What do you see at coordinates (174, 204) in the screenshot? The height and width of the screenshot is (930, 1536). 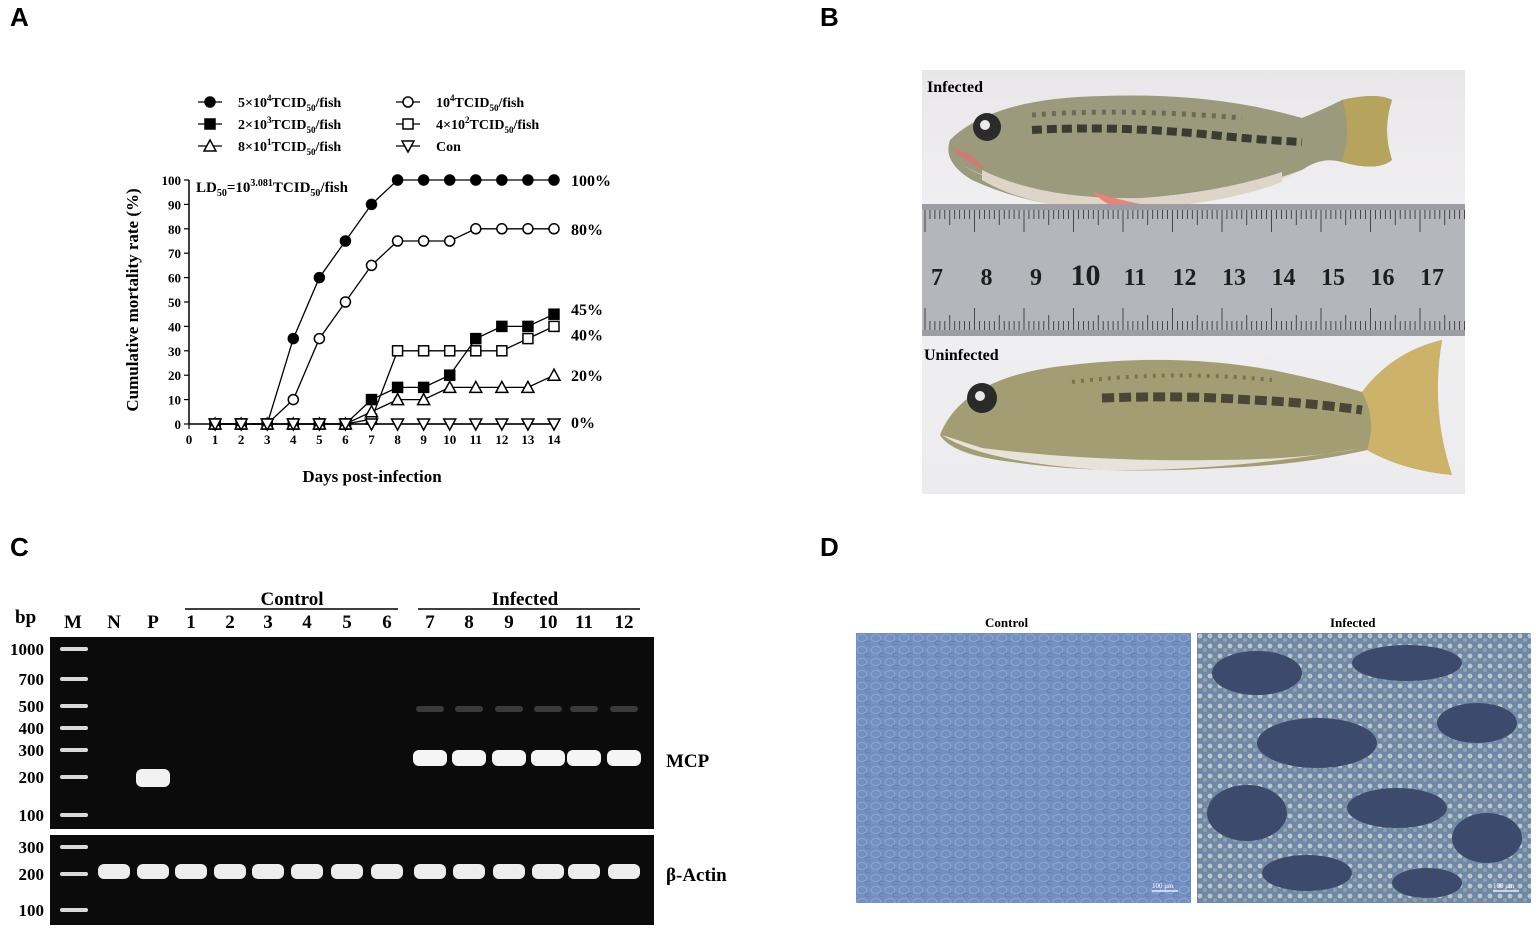 I see `y-tick-label: 90` at bounding box center [174, 204].